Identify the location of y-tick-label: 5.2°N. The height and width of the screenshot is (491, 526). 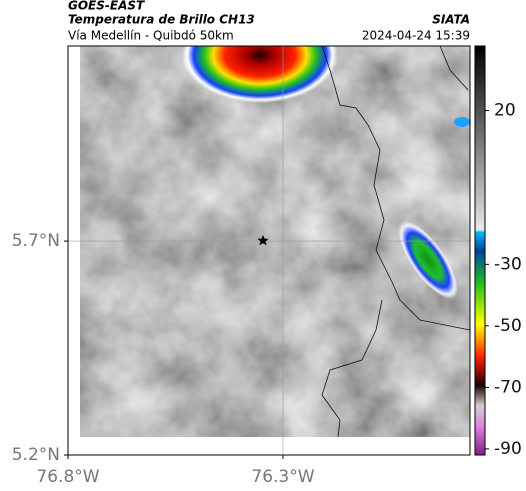
(36, 455).